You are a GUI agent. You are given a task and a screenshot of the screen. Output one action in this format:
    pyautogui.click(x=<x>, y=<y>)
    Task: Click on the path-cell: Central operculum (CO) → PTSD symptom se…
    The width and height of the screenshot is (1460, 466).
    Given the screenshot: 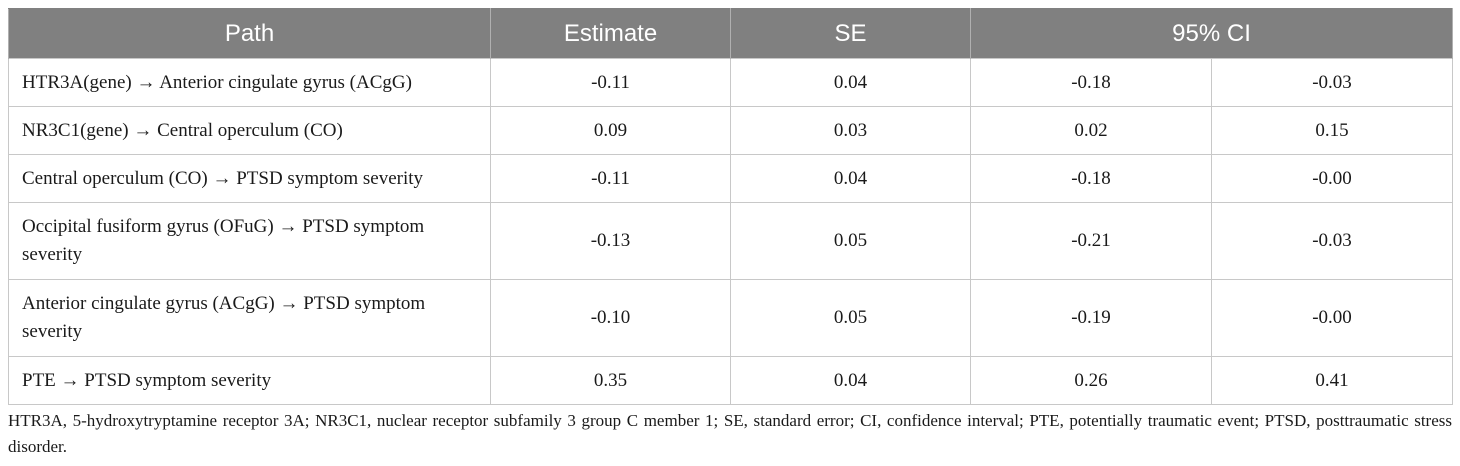 What is the action you would take?
    pyautogui.click(x=249, y=178)
    